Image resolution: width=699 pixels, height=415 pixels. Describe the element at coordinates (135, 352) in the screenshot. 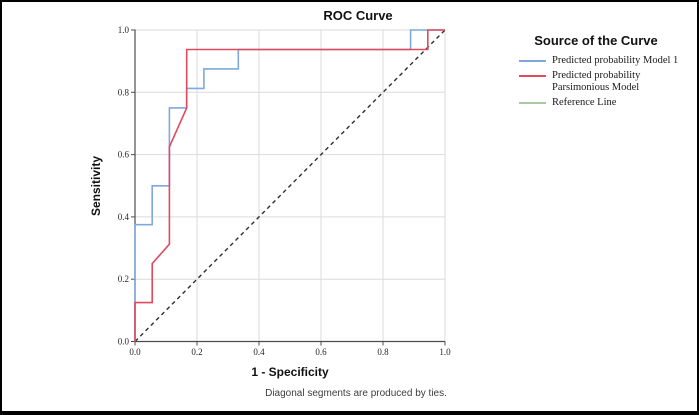

I see `x-tick-label: 0.0` at that location.